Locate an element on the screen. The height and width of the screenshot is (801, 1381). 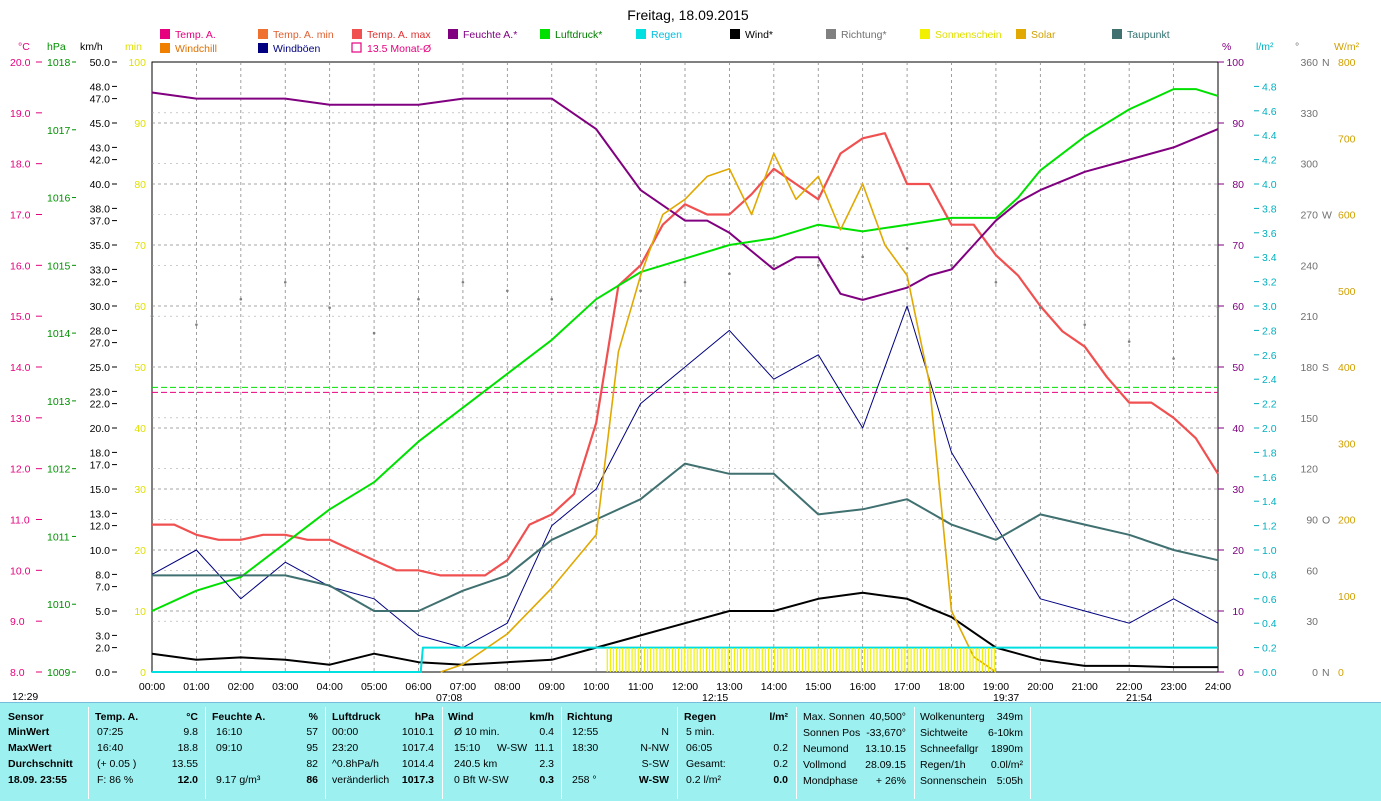
humidity-tick-label: 90 is located at coordinates (1238, 124).